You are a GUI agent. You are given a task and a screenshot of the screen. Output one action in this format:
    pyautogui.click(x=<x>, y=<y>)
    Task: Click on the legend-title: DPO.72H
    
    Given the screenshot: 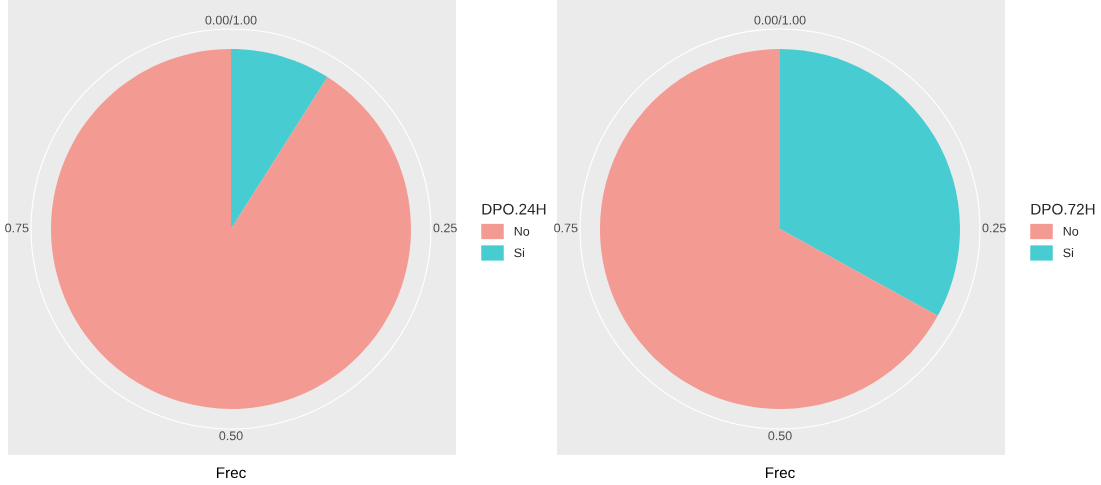 What is the action you would take?
    pyautogui.click(x=1063, y=209)
    